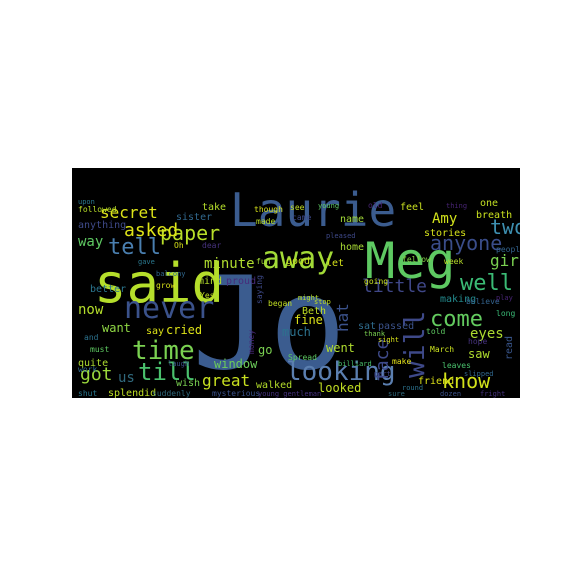 Image resolution: width=576 pixels, height=576 pixels. I want to click on word-proud: proud, so click(241, 281).